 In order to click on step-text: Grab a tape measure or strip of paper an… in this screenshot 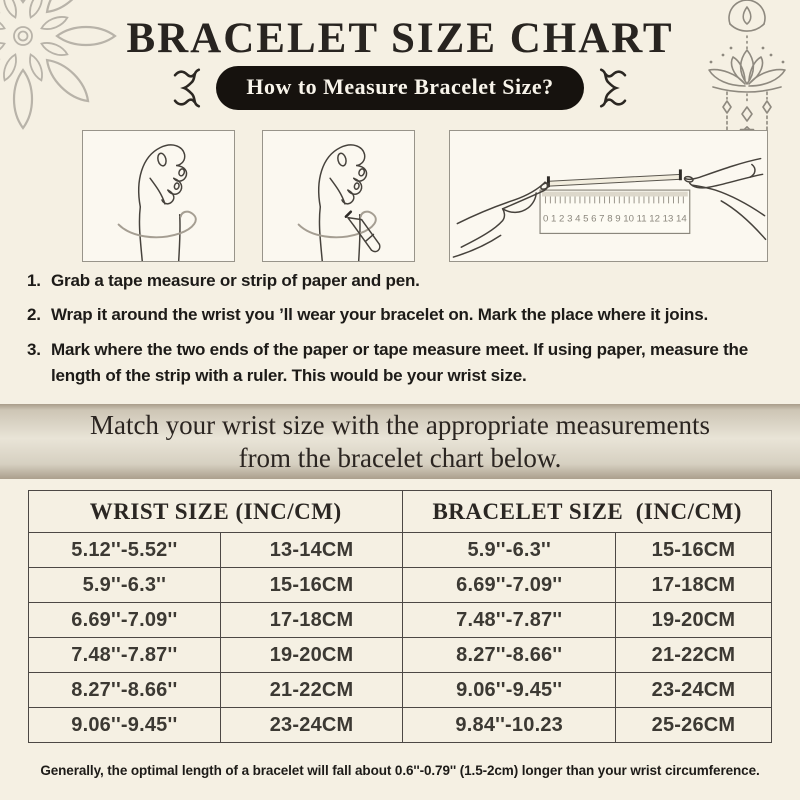, I will do `click(235, 280)`.